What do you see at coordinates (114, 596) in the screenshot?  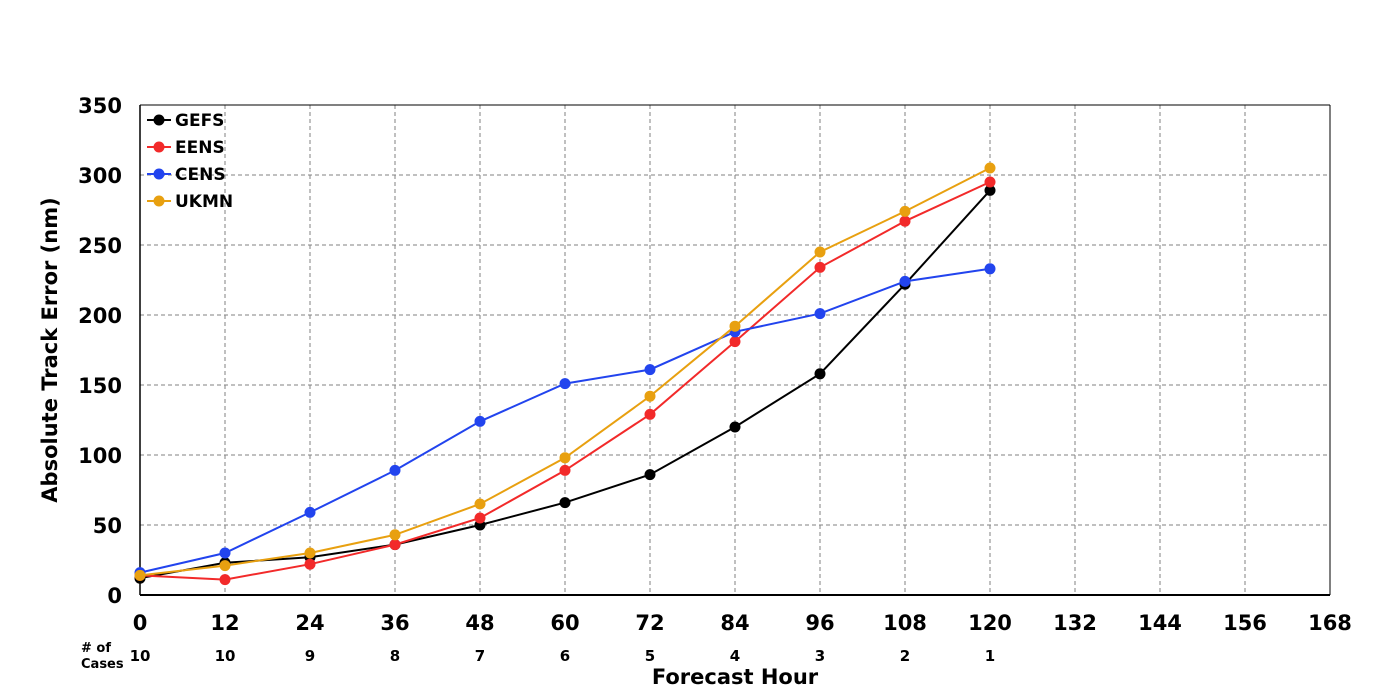 I see `y-tick-label: 0` at bounding box center [114, 596].